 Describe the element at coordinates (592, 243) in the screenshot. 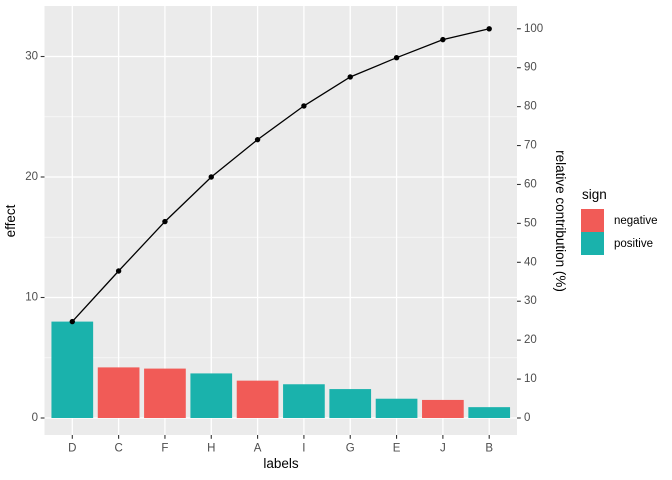

I see `legend-swatch-positive` at that location.